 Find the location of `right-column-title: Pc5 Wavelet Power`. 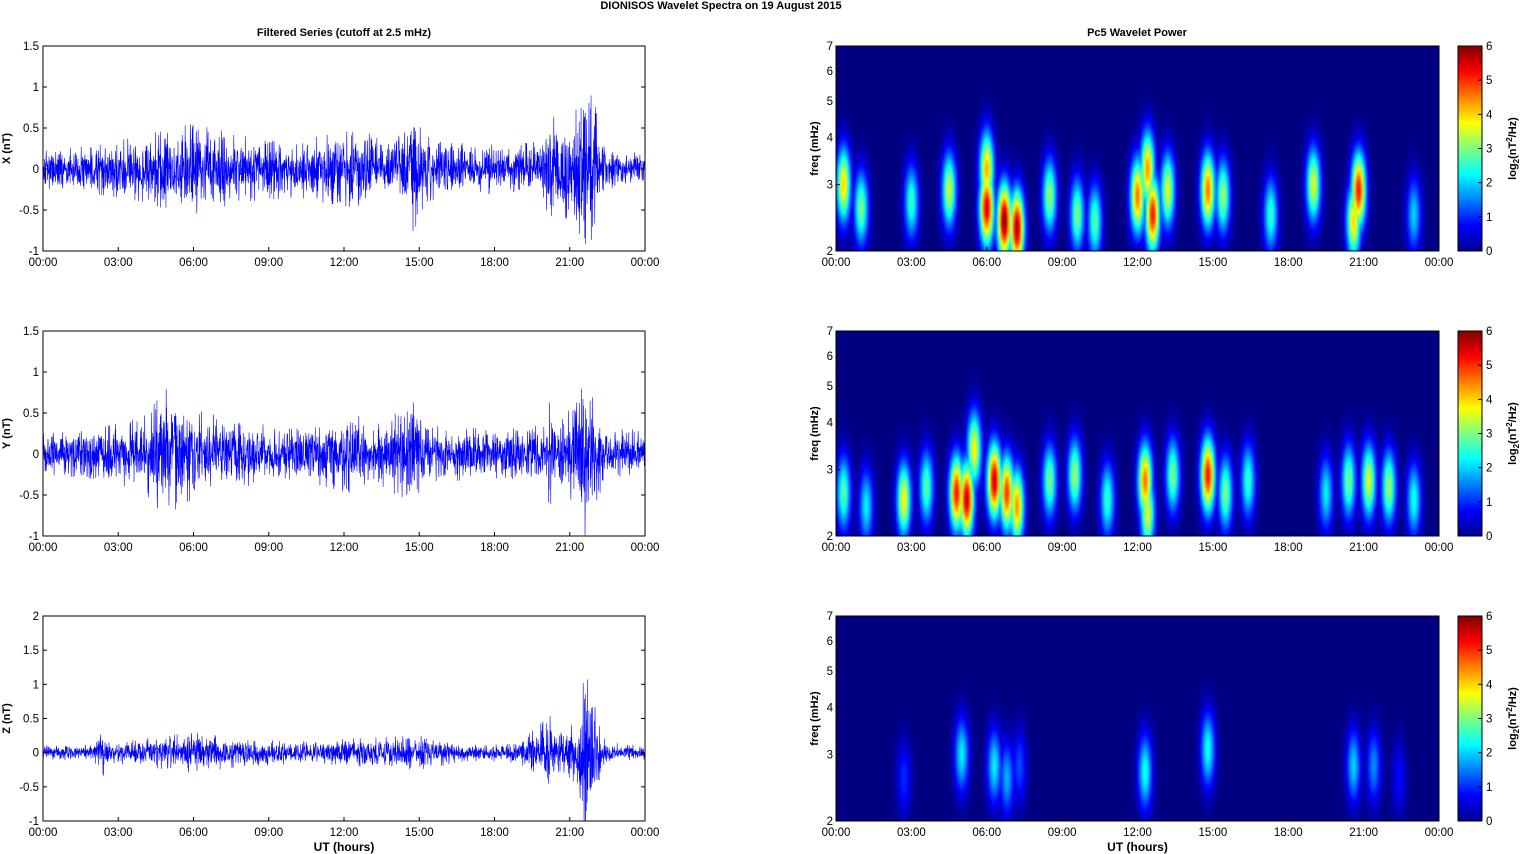

right-column-title: Pc5 Wavelet Power is located at coordinates (1137, 33).